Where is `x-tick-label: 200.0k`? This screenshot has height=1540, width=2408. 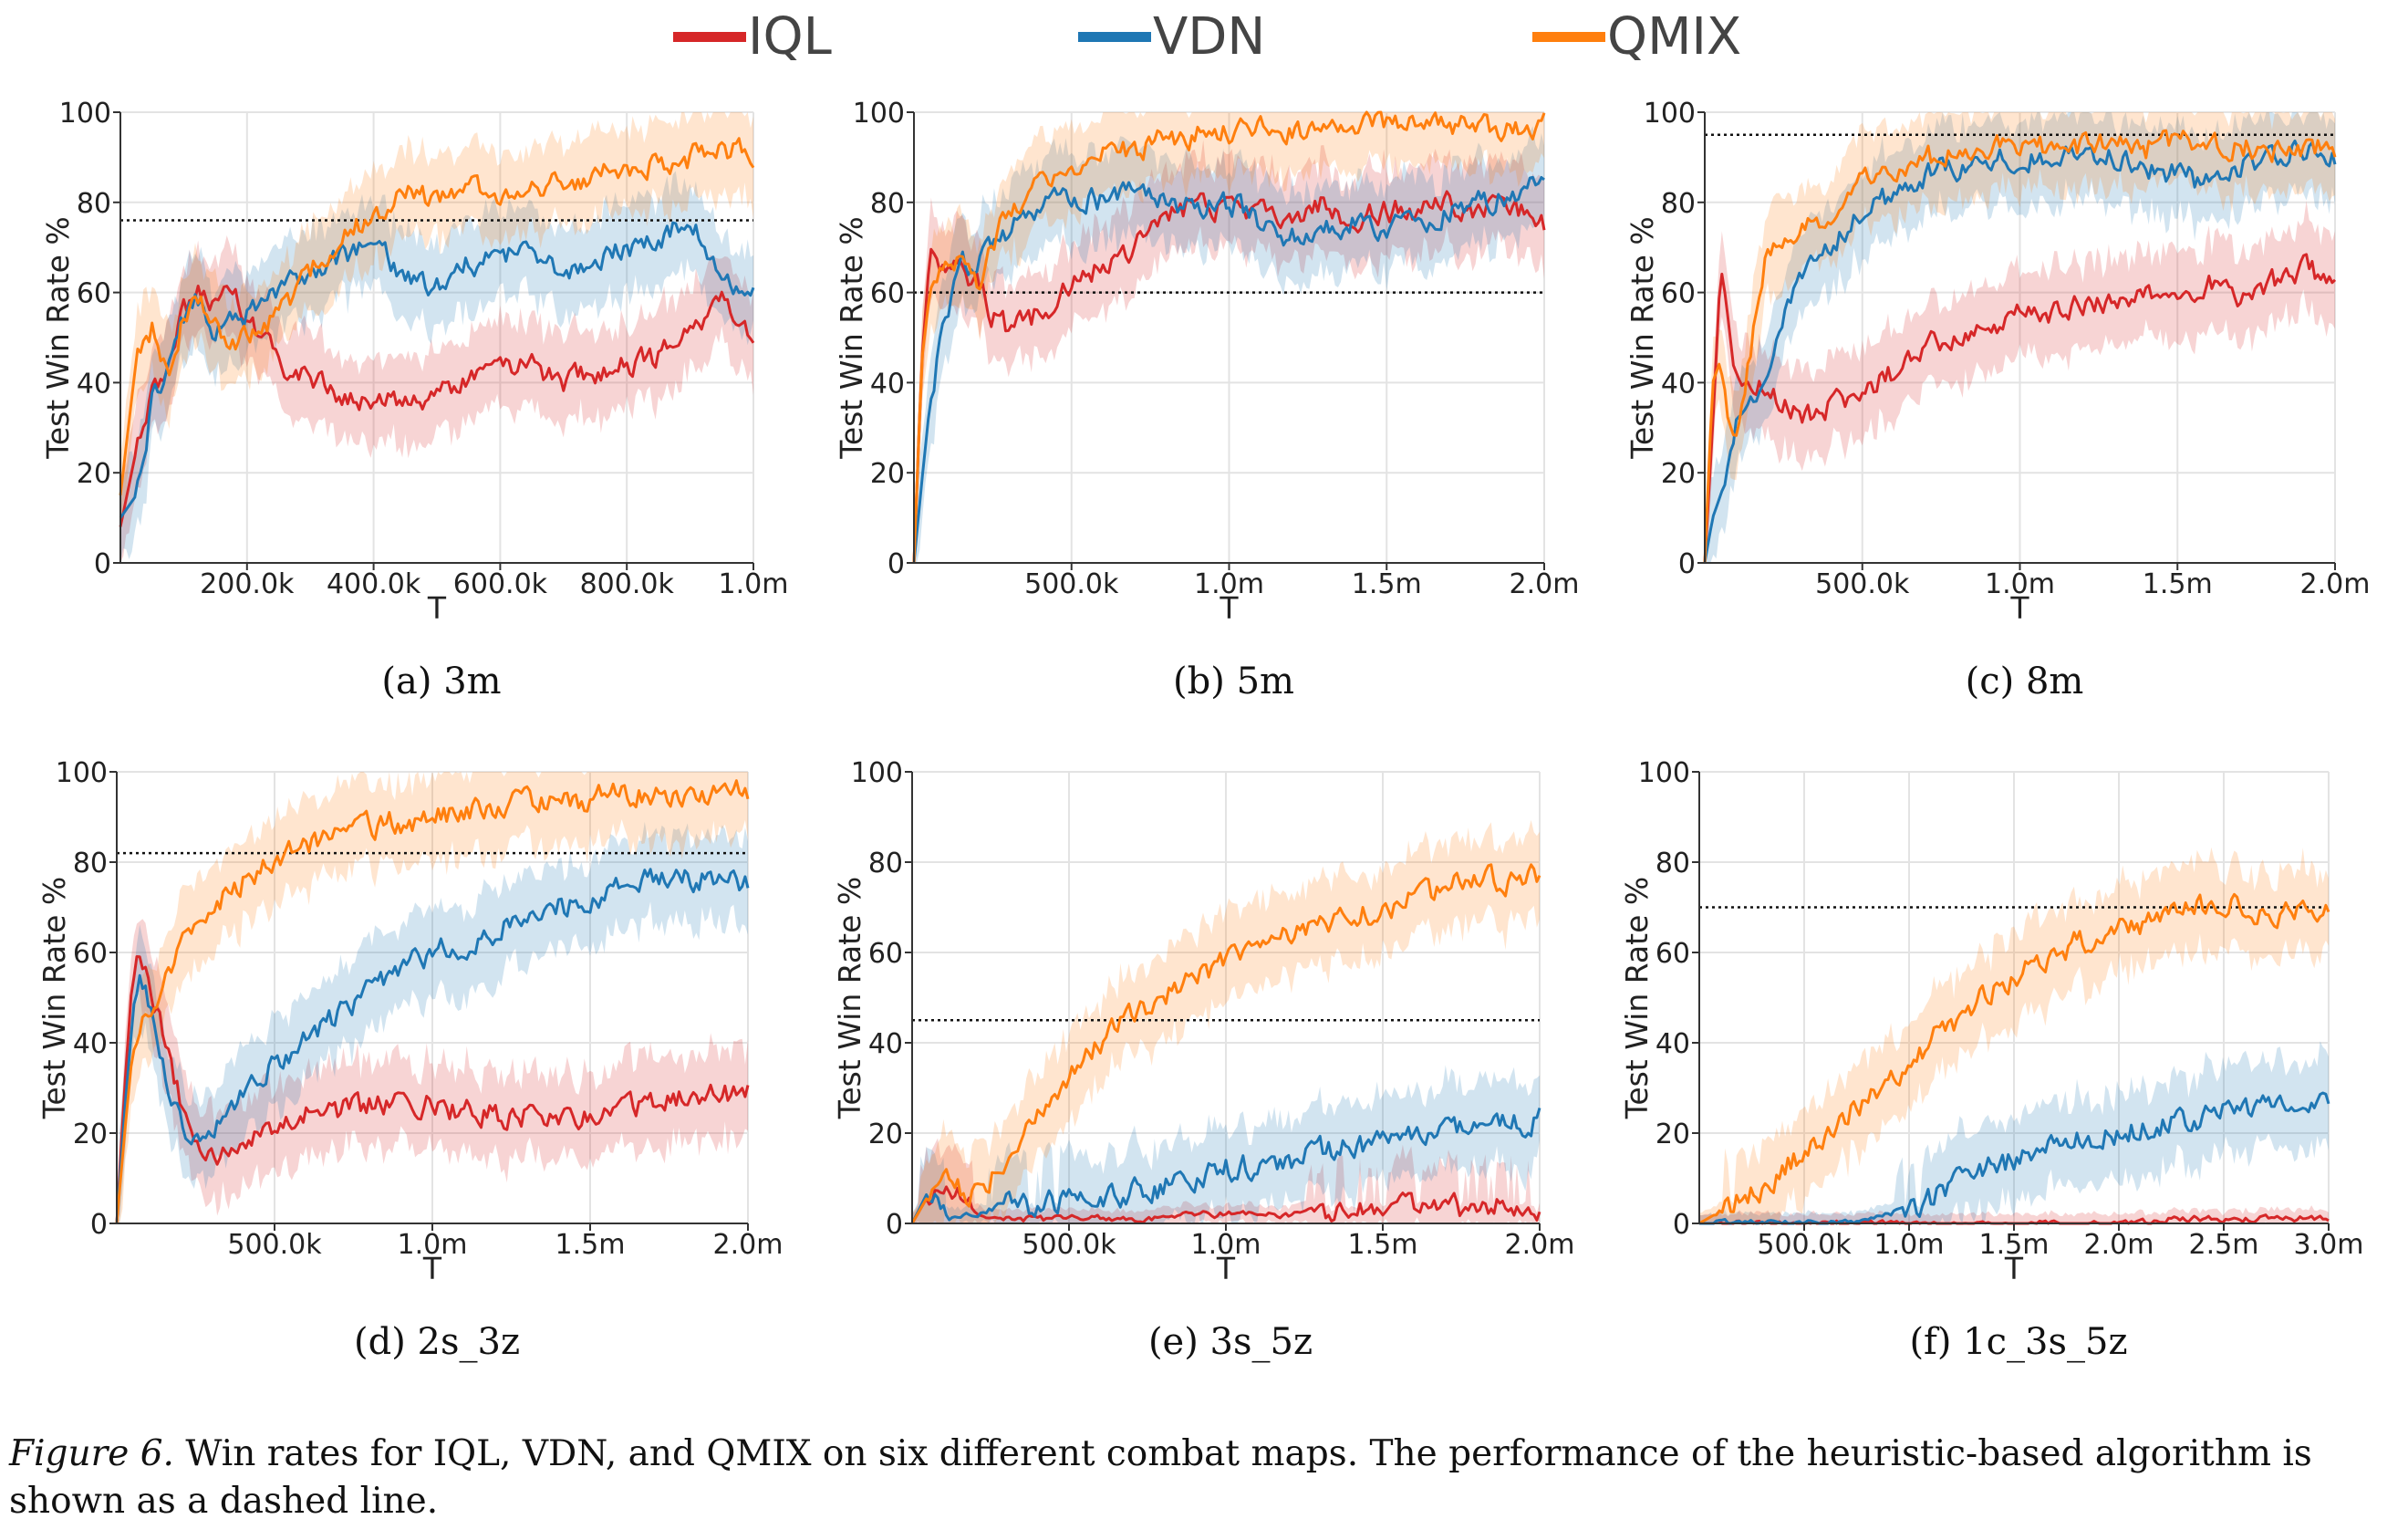
x-tick-label: 200.0k is located at coordinates (248, 584).